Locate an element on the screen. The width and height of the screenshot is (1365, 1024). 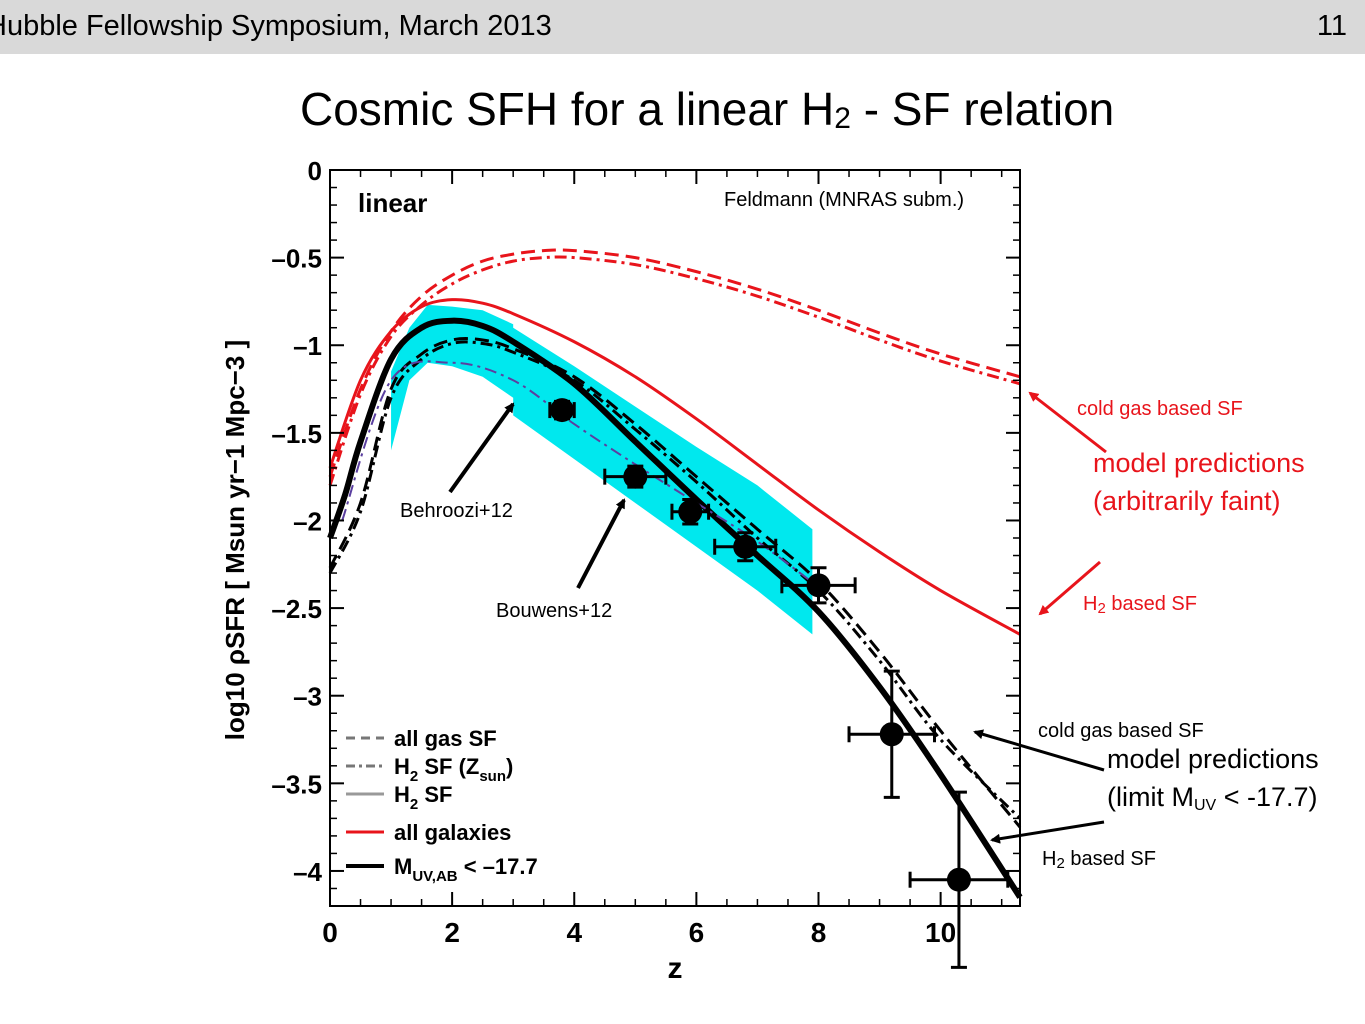
legend-label-sub2: sun is located at coordinates (492, 776).